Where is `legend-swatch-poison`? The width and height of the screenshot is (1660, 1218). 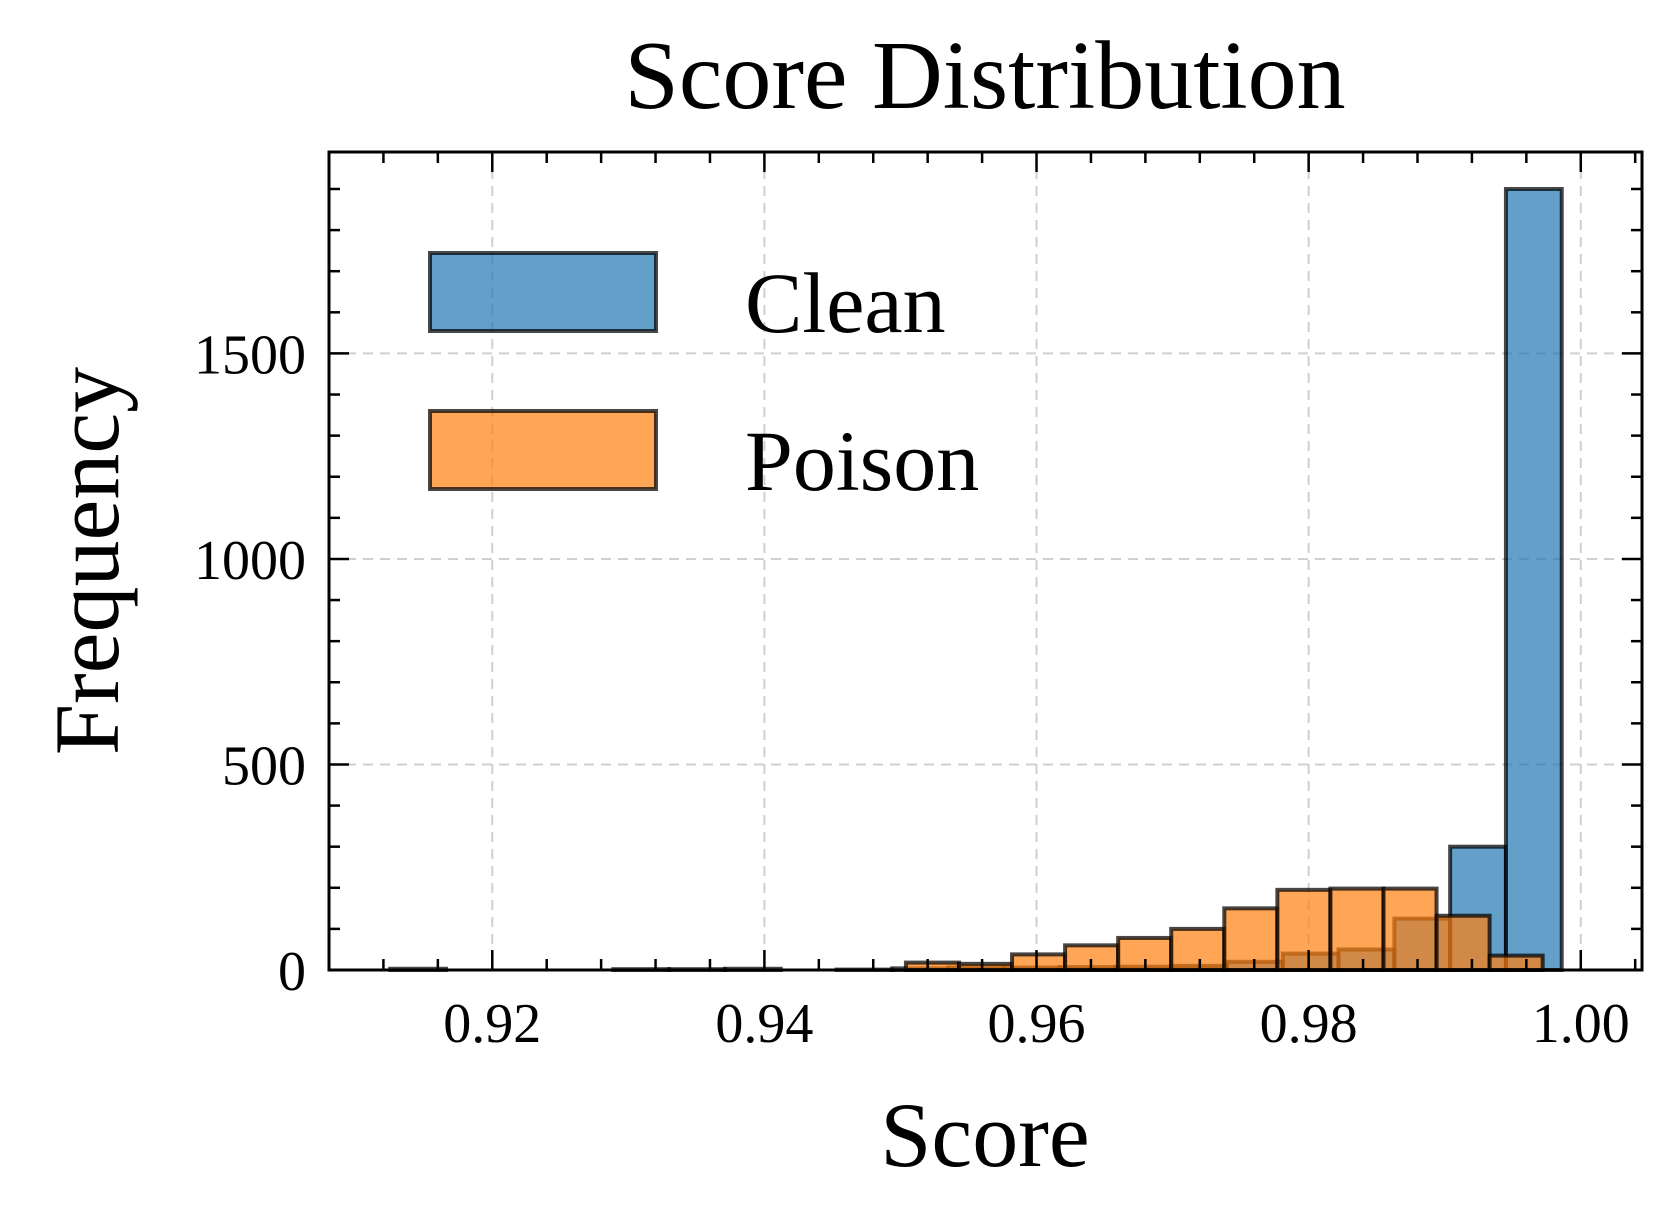
legend-swatch-poison is located at coordinates (543, 450).